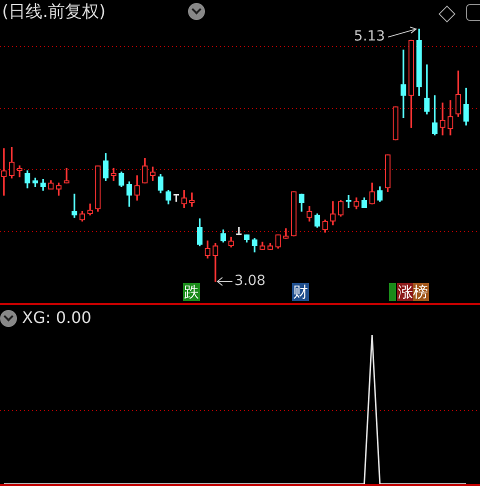 The width and height of the screenshot is (480, 486). What do you see at coordinates (413, 292) in the screenshot?
I see `text: 涨榜` at bounding box center [413, 292].